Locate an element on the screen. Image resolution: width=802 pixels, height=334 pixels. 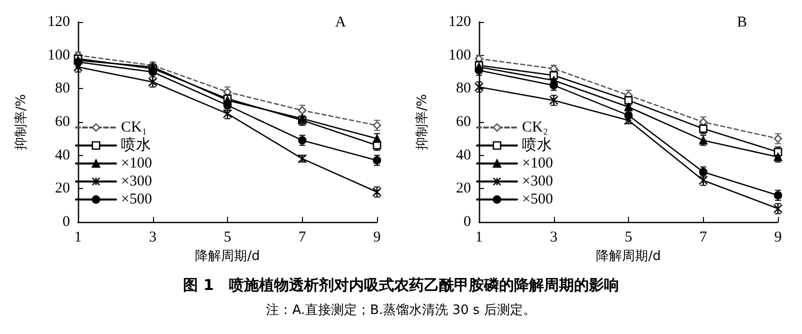
legend-label: CK₁ is located at coordinates (134, 128).